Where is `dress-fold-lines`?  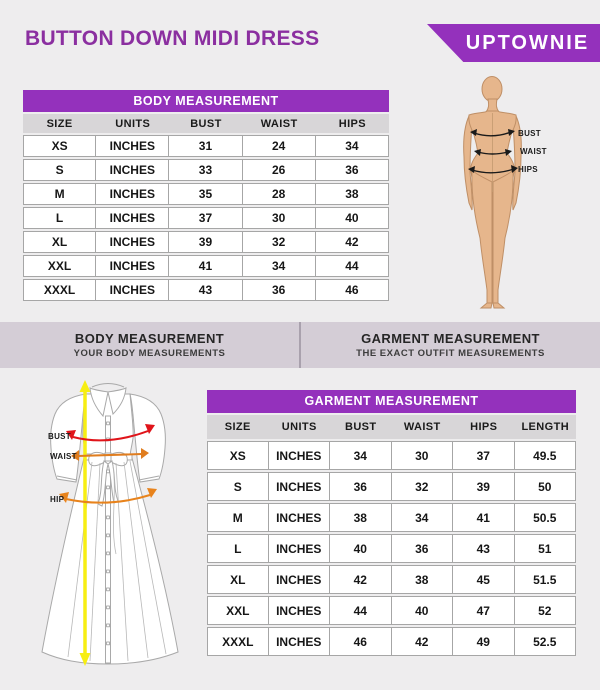 dress-fold-lines is located at coordinates (117, 561).